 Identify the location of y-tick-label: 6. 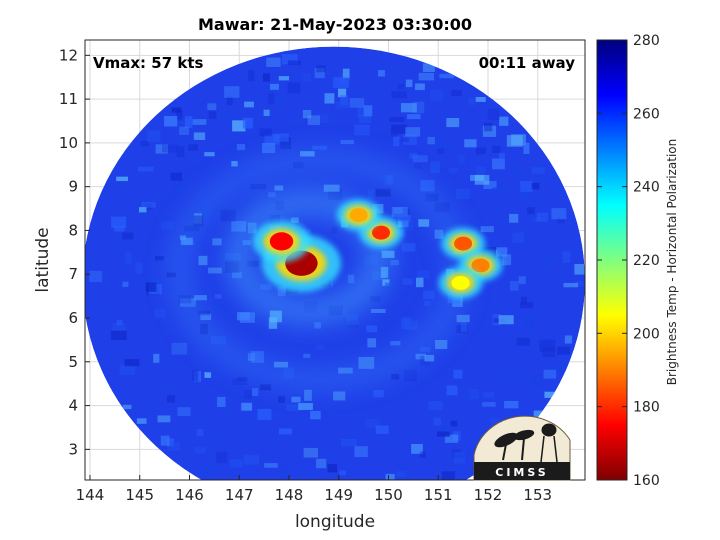
(73, 318).